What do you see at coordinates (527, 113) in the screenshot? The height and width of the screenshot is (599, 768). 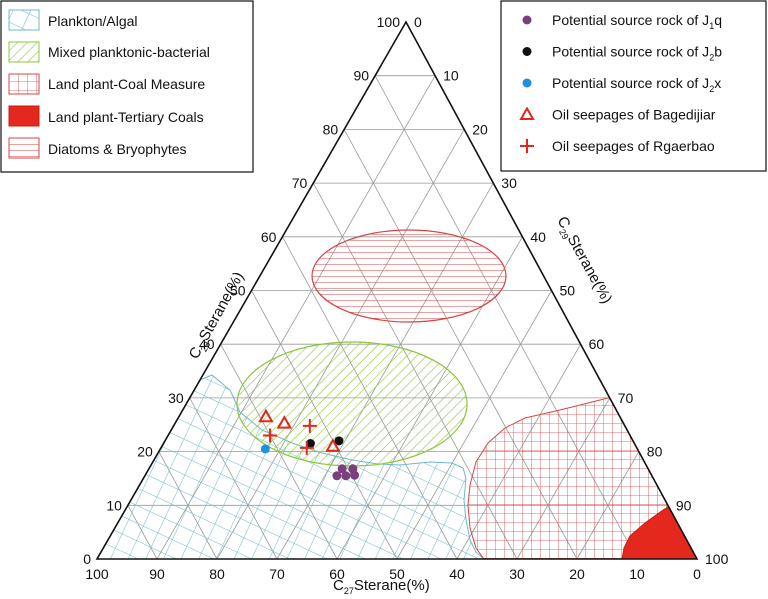 I see `legend-marker-triangle-icon` at bounding box center [527, 113].